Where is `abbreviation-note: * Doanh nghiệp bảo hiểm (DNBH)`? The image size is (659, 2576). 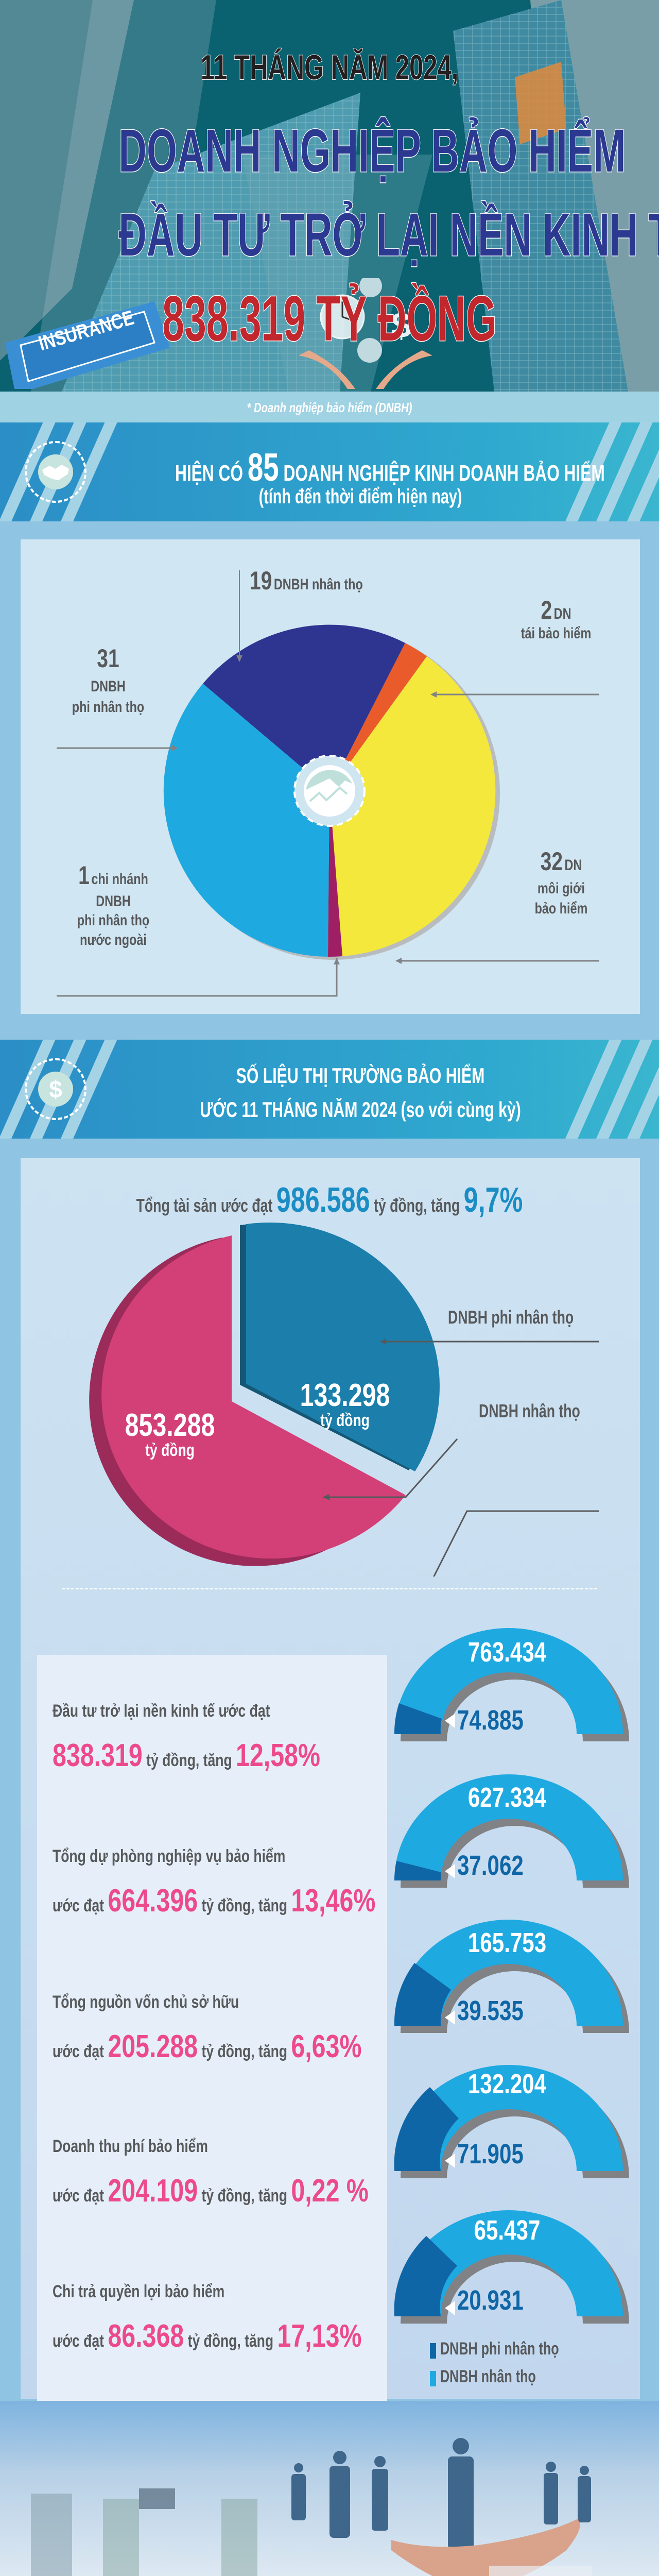
abbreviation-note: * Doanh nghiệp bảo hiểm (DNBH) is located at coordinates (329, 407).